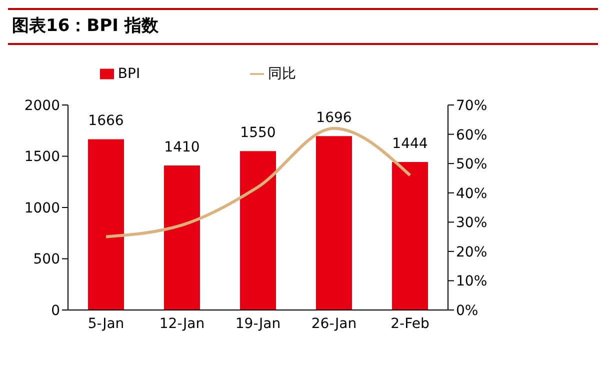 The width and height of the screenshot is (605, 392). Describe the element at coordinates (410, 144) in the screenshot. I see `data-label: 1444` at that location.